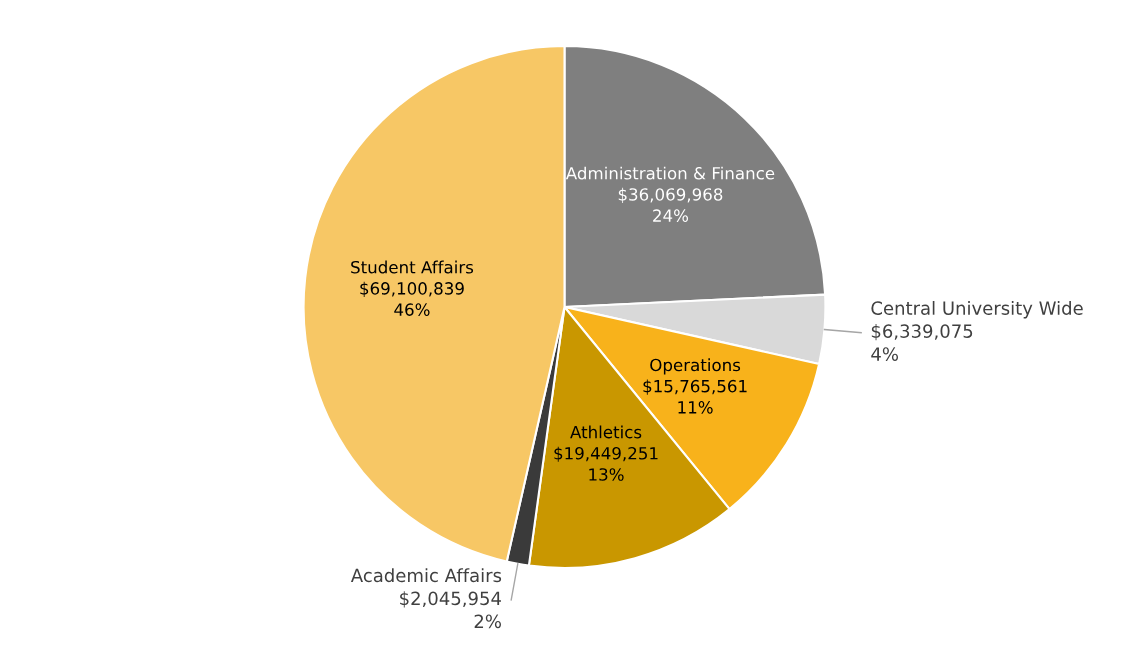  Describe the element at coordinates (695, 366) in the screenshot. I see `slice-label: Operations` at that location.